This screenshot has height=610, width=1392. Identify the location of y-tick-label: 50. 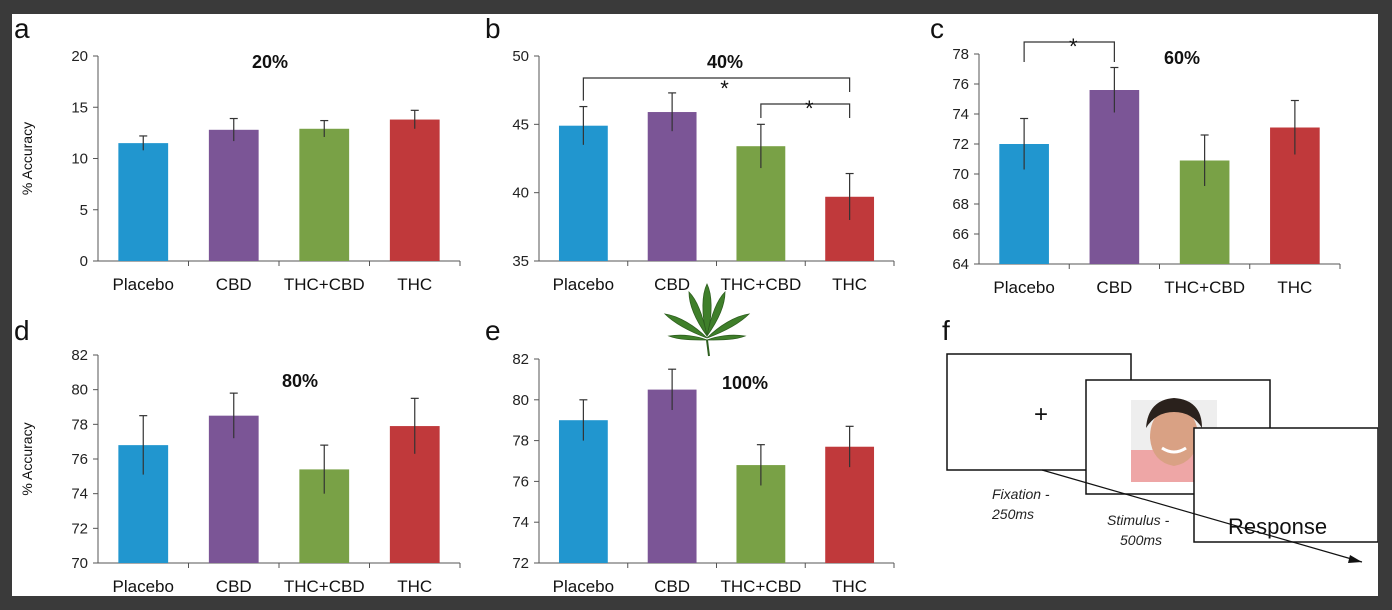
(520, 56).